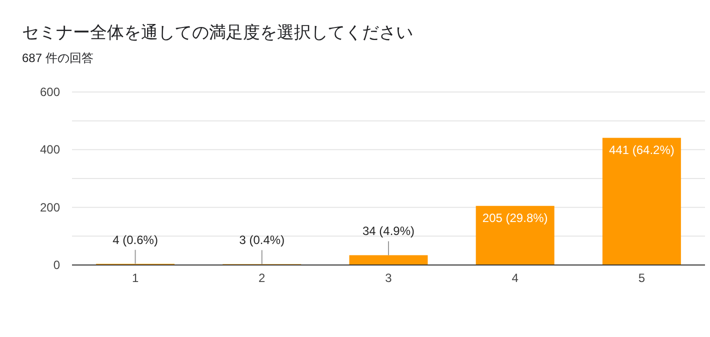 The height and width of the screenshot is (337, 710). I want to click on x-tick-label: 2, so click(262, 278).